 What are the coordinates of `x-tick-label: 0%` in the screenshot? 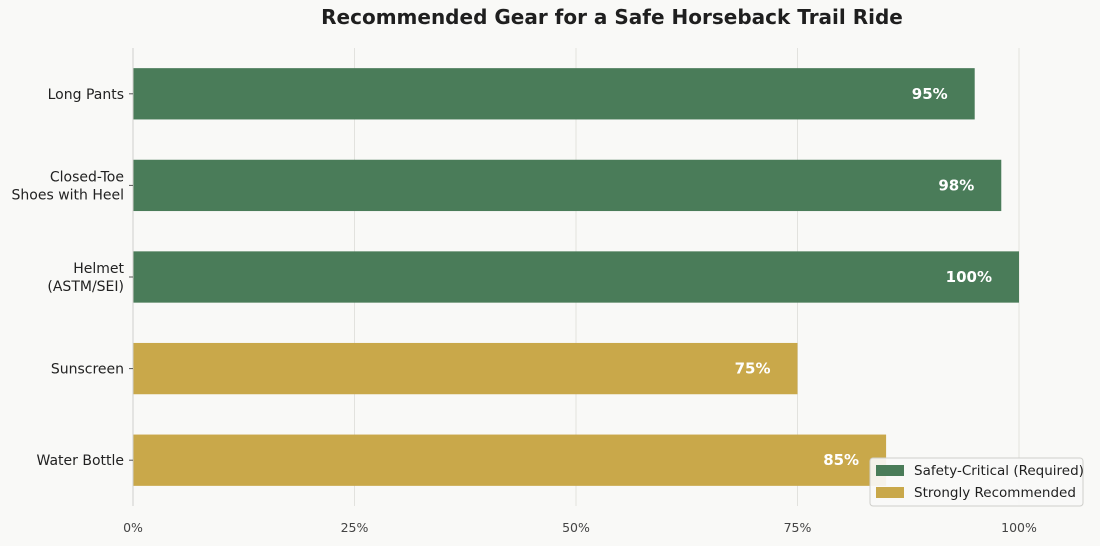 It's located at (133, 527).